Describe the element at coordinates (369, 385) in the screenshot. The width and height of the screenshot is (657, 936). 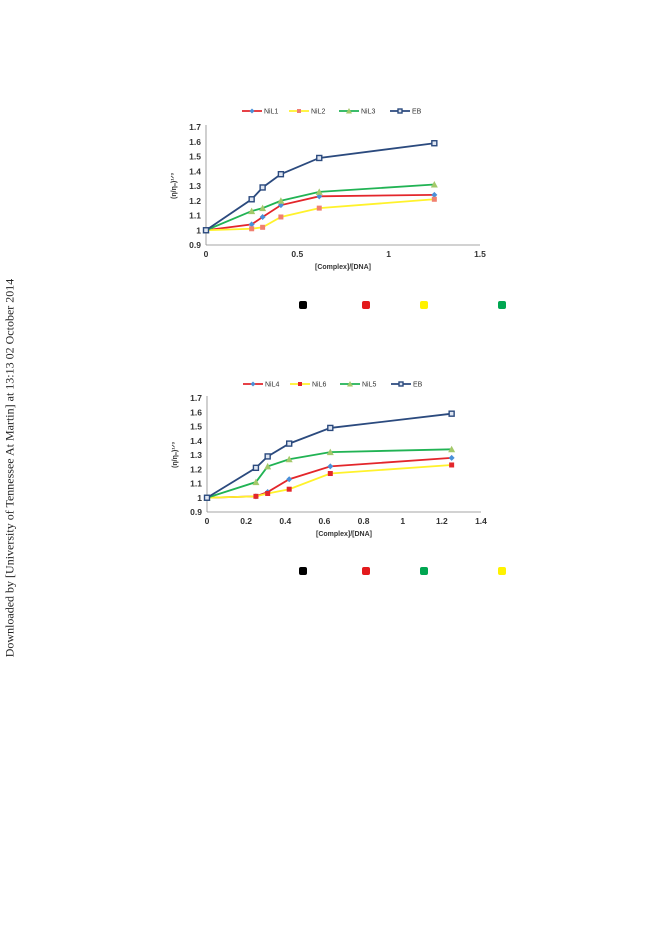
I see `legend-label: NiL5` at that location.